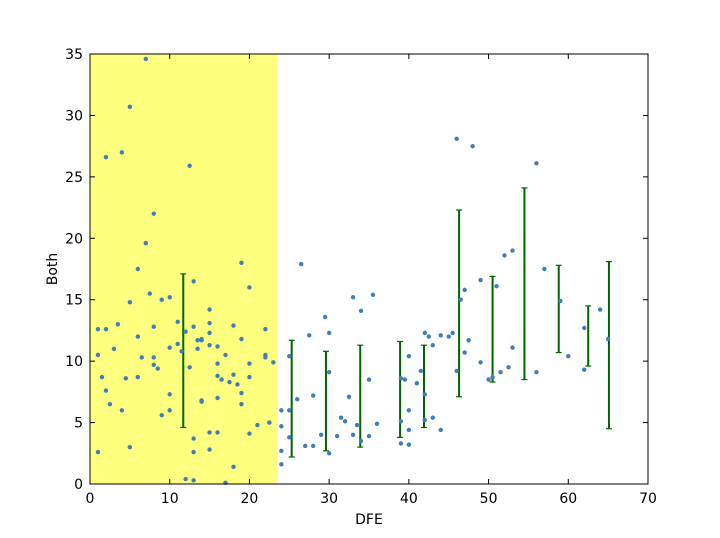 This screenshot has height=538, width=720. What do you see at coordinates (74, 178) in the screenshot?
I see `y-tick-label-5: 25` at bounding box center [74, 178].